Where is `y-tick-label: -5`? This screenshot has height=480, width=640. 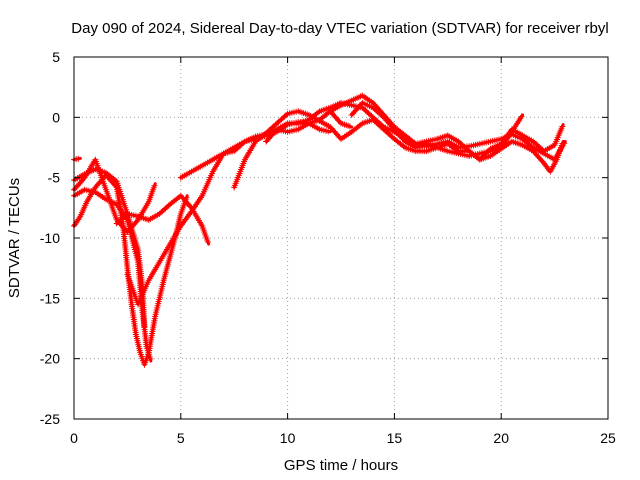 y-tick-label: -5 is located at coordinates (54, 178).